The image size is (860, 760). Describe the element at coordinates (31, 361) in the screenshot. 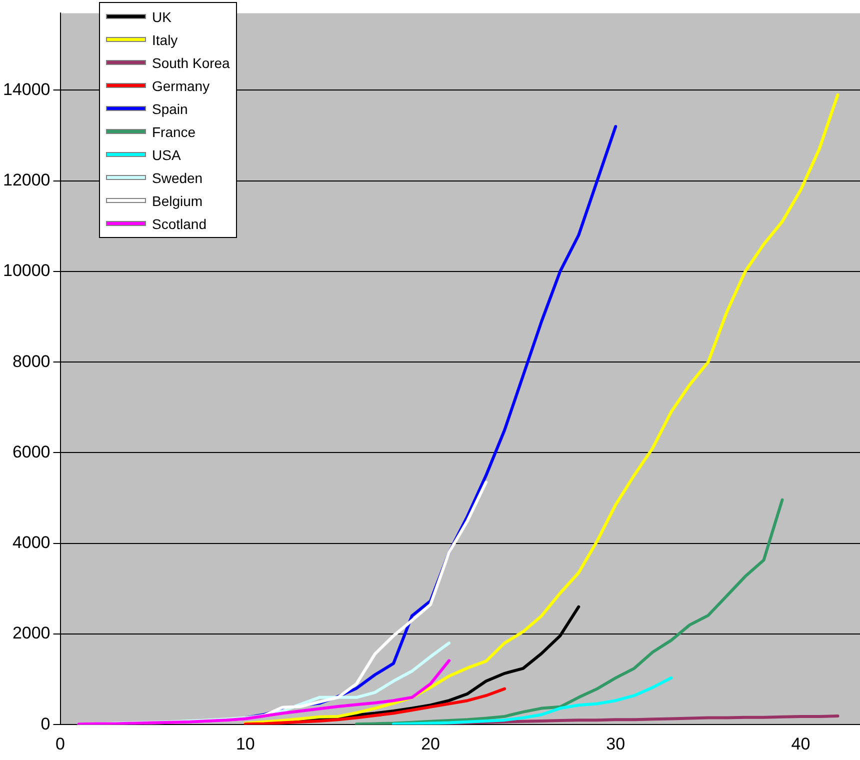

I see `y-tick-label: 8000` at that location.